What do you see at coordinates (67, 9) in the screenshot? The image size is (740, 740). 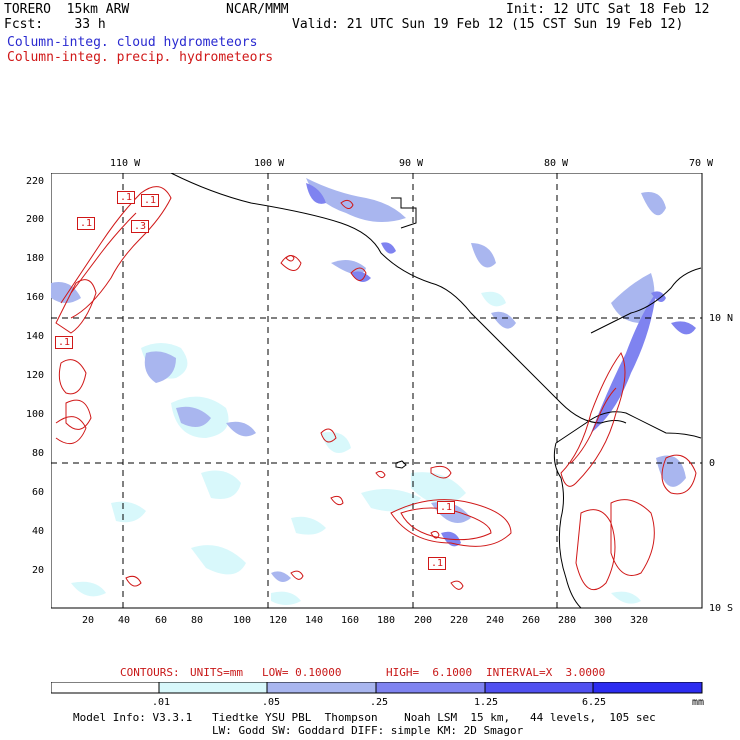 I see `model-title: TORERO 15km ARW` at bounding box center [67, 9].